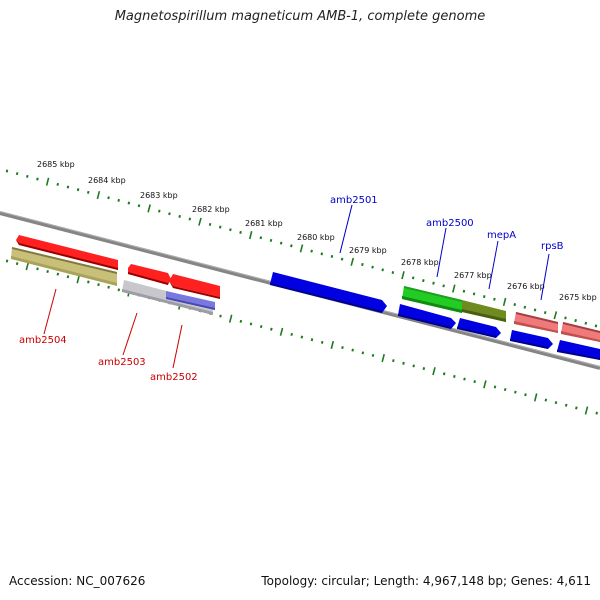 This screenshot has height=600, width=600. Describe the element at coordinates (450, 223) in the screenshot. I see `gene-label-amb2500: amb2500` at that location.